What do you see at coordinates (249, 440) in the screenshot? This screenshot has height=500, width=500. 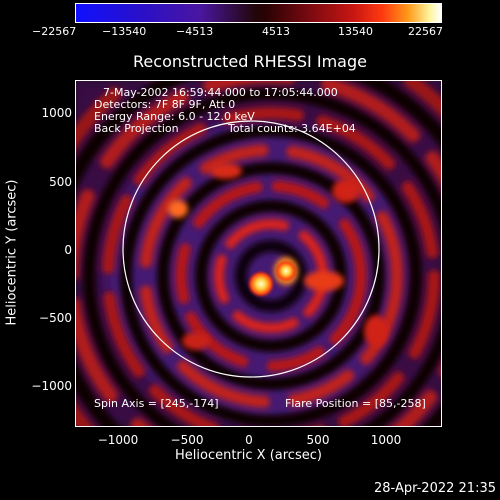 I see `x-tick-label: 0` at bounding box center [249, 440].